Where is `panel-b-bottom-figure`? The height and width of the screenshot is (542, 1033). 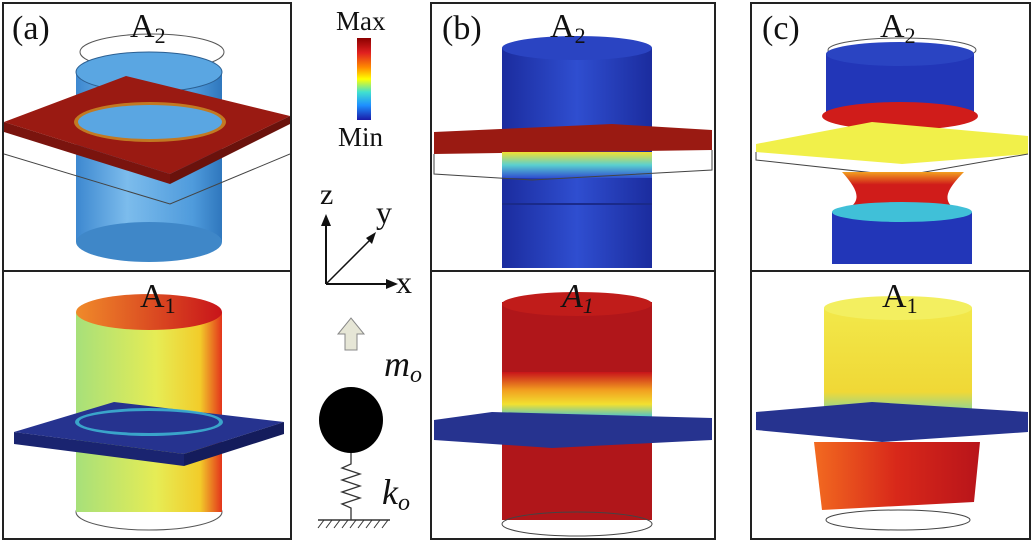 panel-b-bottom-figure is located at coordinates (573, 414).